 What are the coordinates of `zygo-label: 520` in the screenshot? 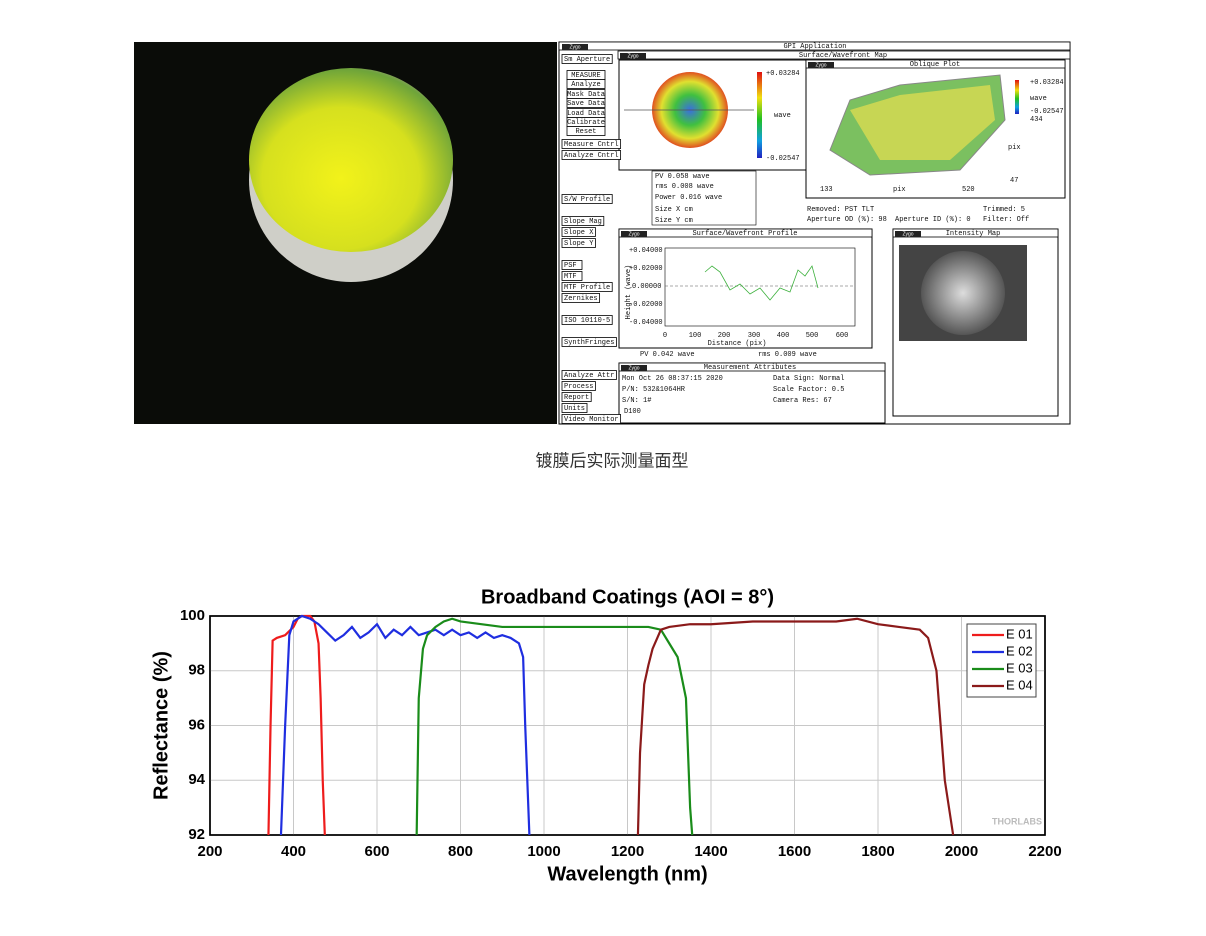 It's located at (968, 190).